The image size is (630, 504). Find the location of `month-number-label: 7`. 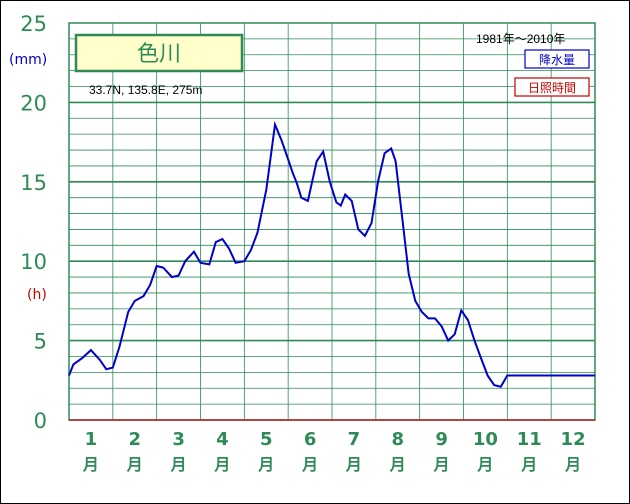

month-number-label: 7 is located at coordinates (354, 439).